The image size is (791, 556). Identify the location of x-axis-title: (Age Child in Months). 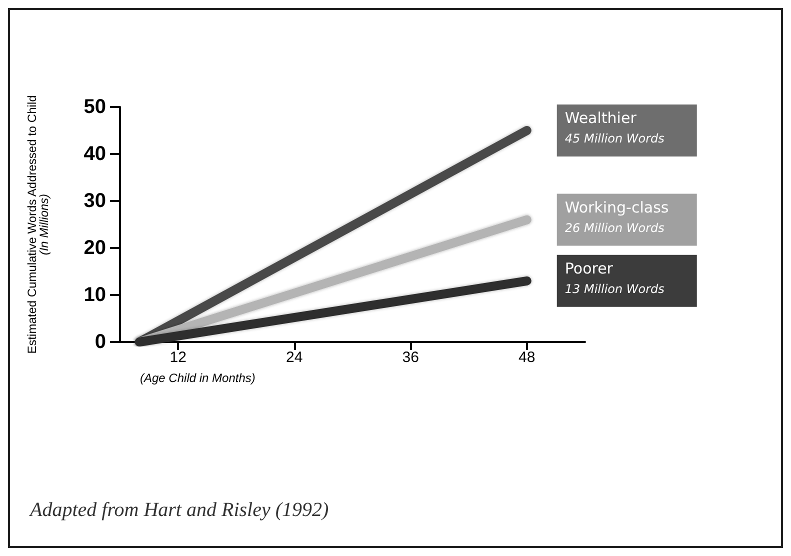
(198, 378).